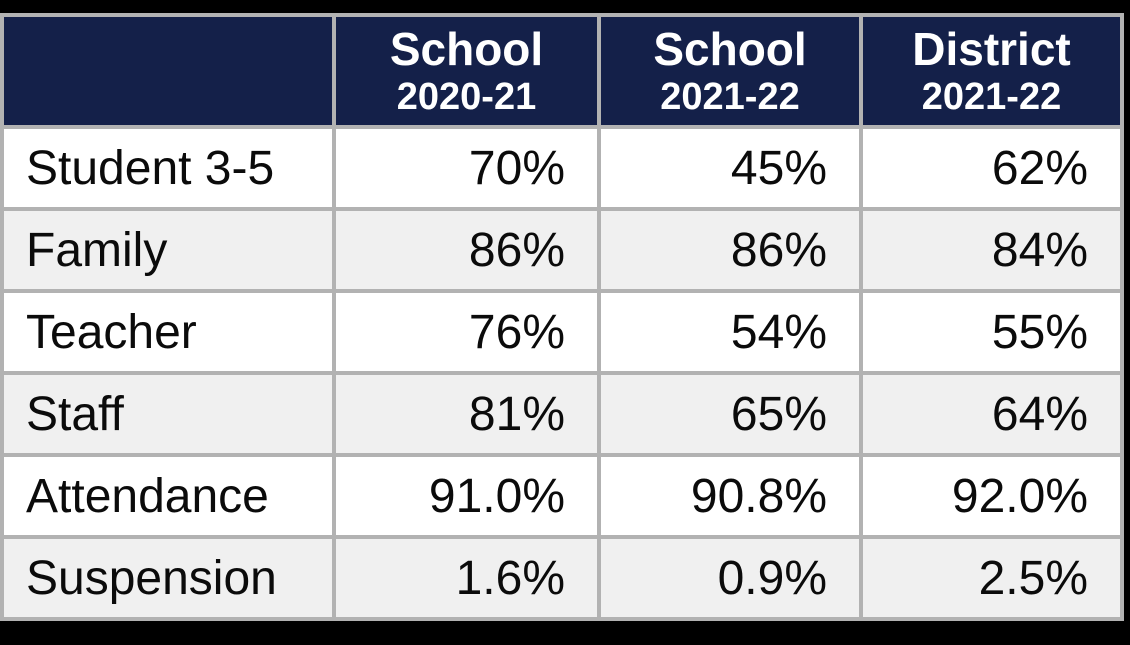 This screenshot has width=1130, height=645. I want to click on cell-value: 1.6%, so click(466, 578).